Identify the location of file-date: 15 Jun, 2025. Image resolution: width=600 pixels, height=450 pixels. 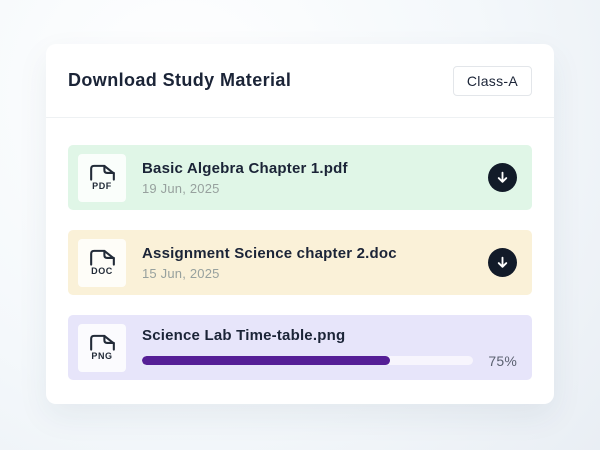
(181, 273).